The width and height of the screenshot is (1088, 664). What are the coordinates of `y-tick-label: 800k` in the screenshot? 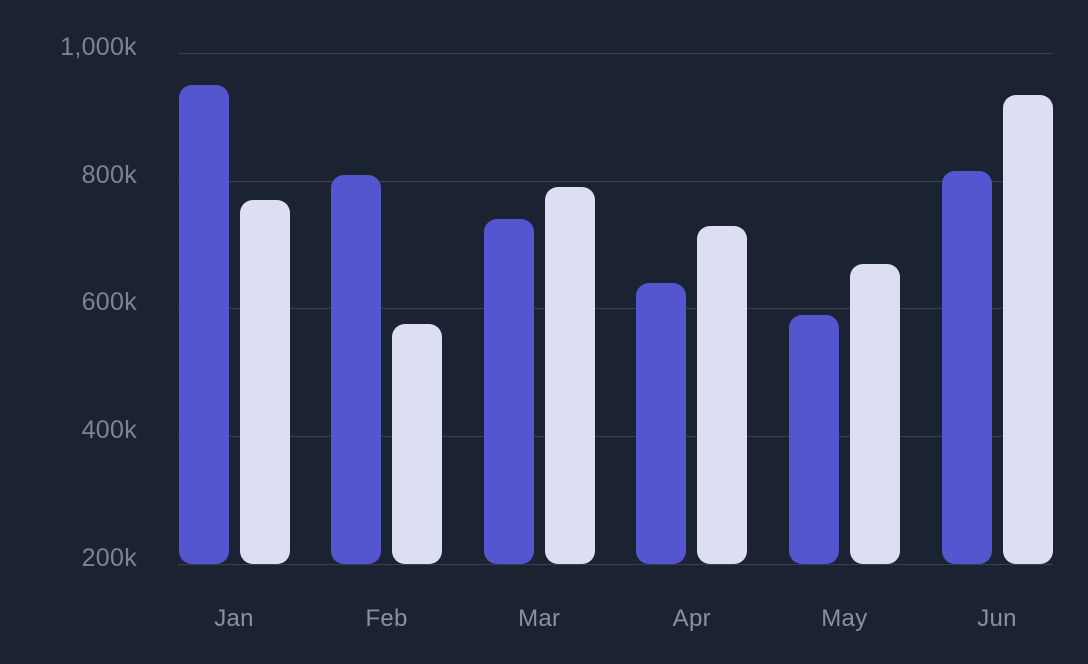 It's located at (109, 174).